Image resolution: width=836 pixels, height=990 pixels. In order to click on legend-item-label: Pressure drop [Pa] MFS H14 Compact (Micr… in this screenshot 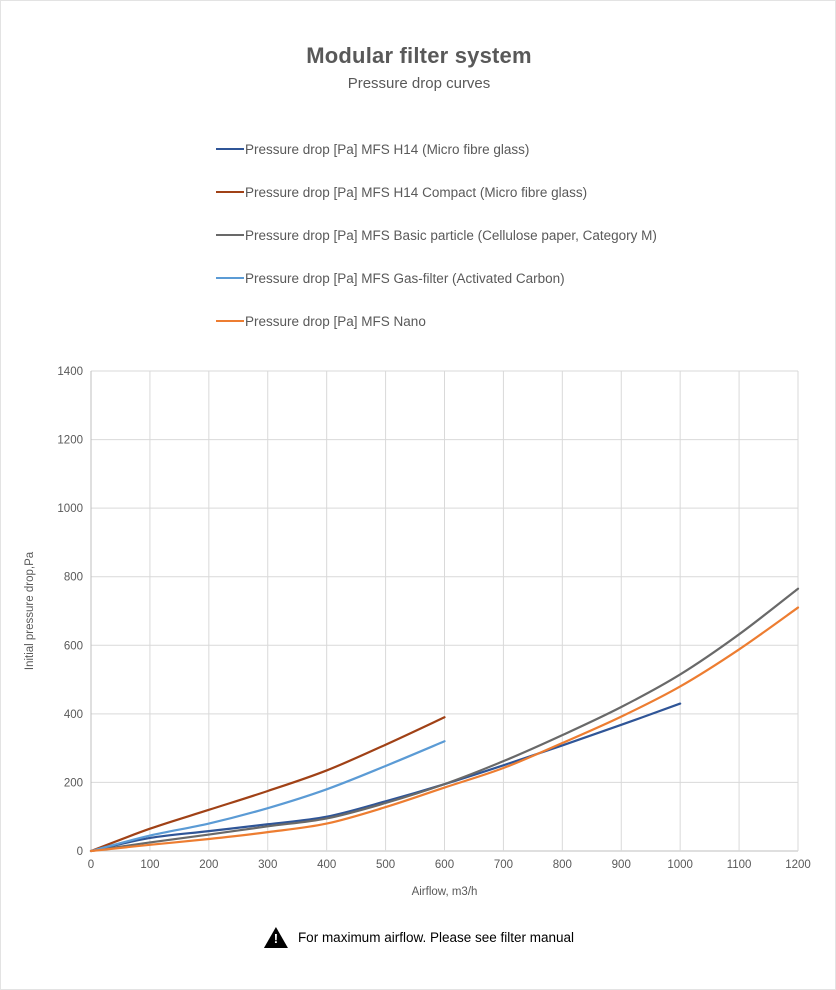, I will do `click(416, 192)`.